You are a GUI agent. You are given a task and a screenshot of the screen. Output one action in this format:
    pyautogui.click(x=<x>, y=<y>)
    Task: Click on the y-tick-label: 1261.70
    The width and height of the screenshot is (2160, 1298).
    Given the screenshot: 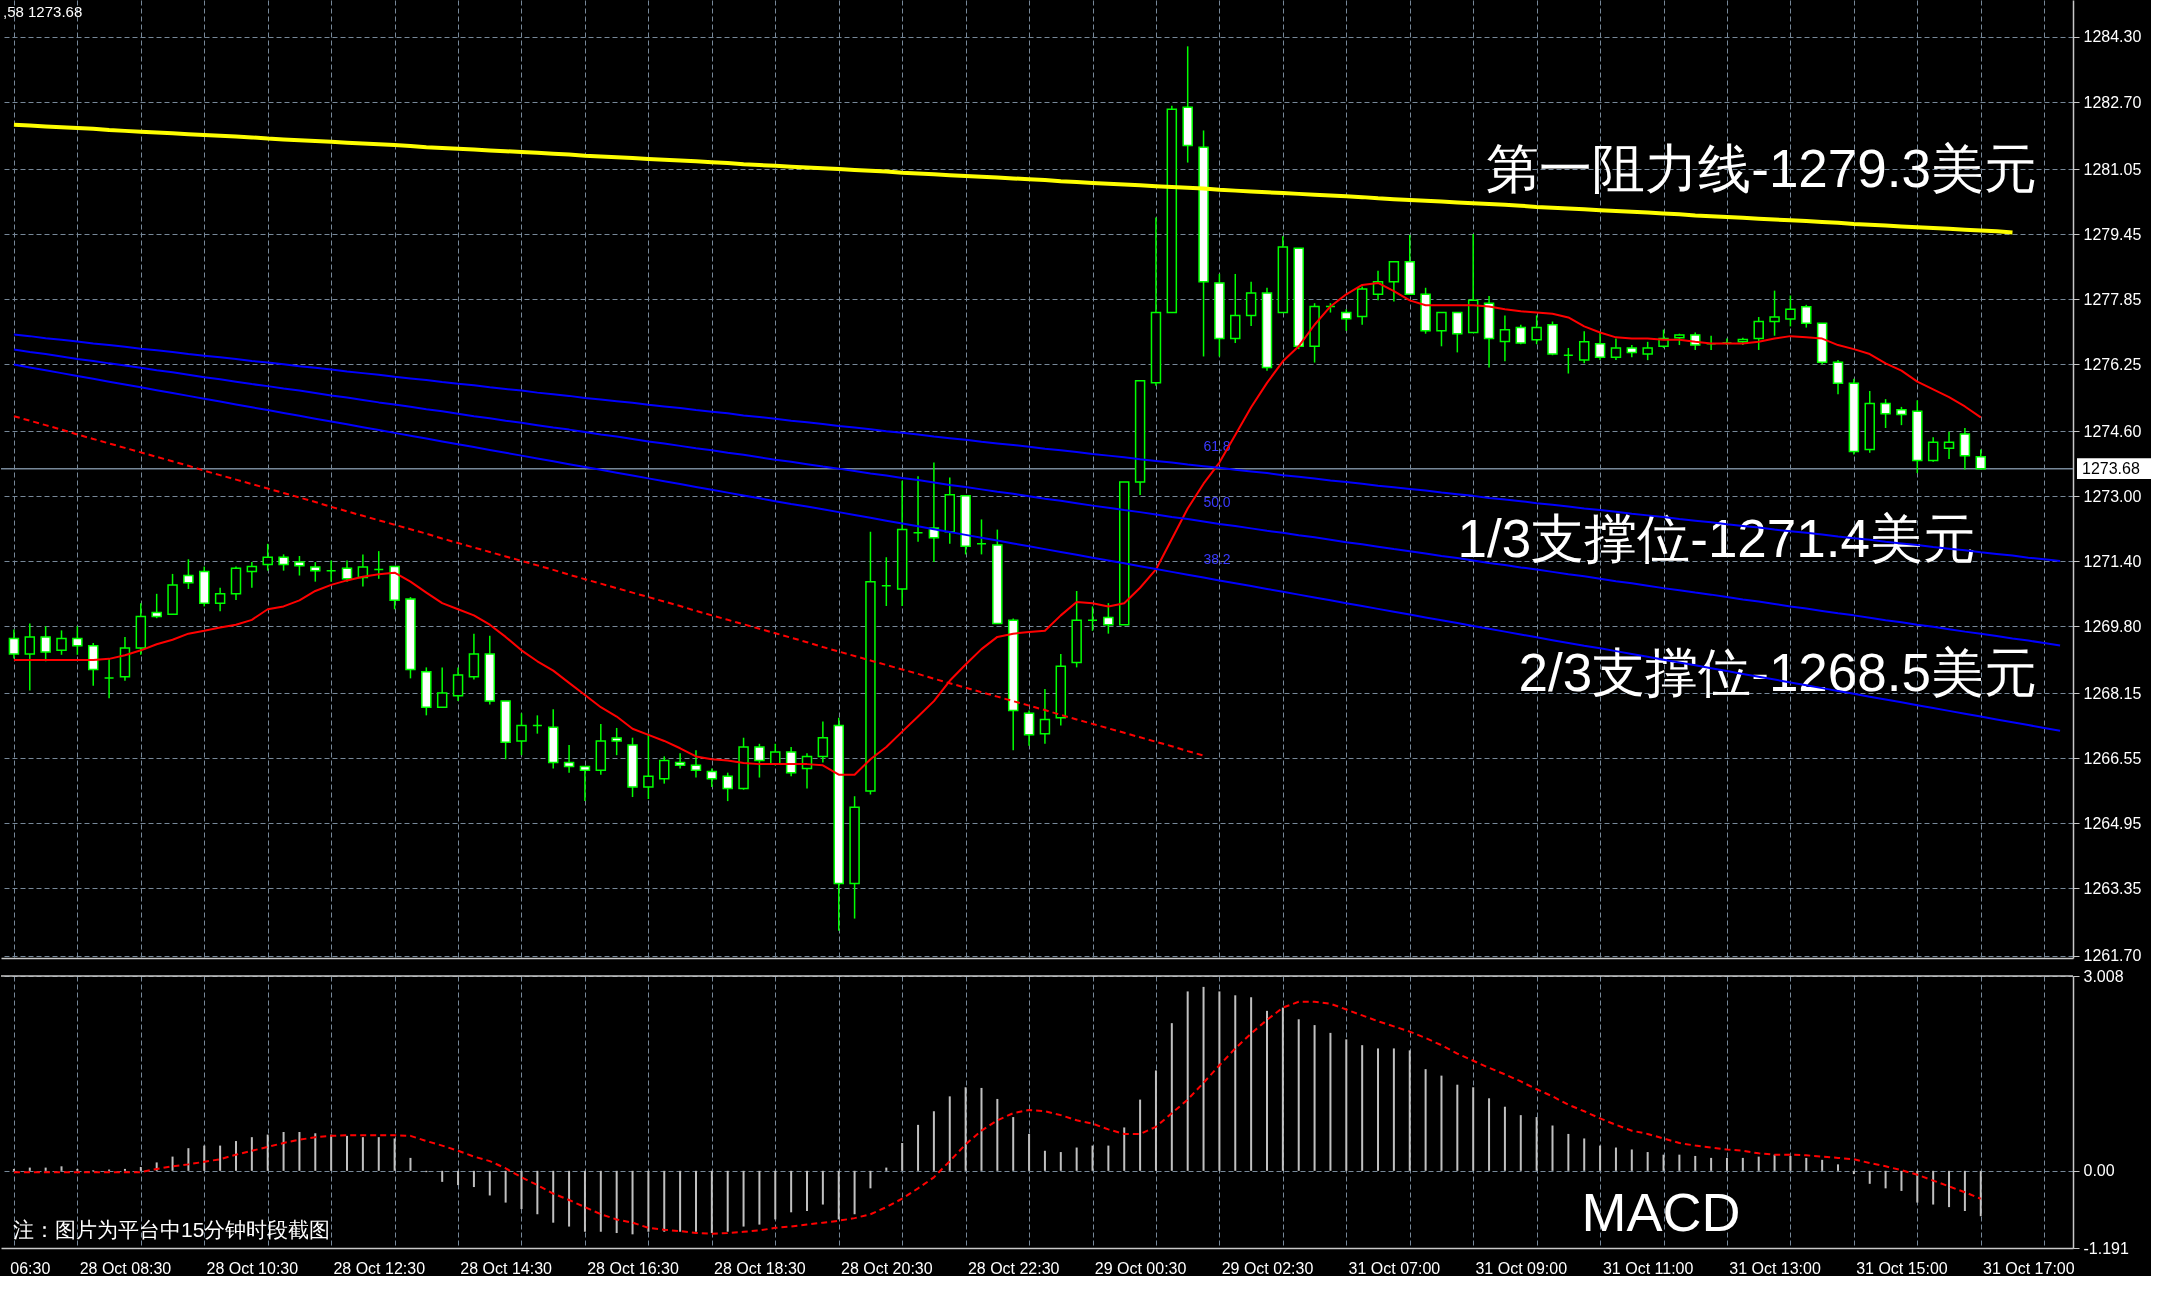 What is the action you would take?
    pyautogui.click(x=2112, y=956)
    